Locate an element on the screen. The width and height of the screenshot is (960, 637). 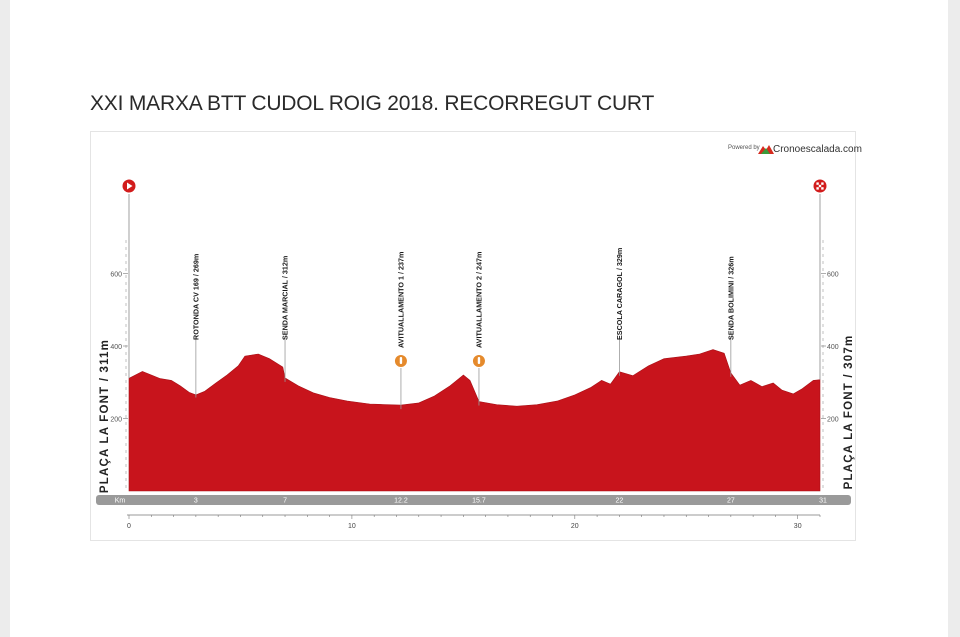
km-bar-label: 3 is located at coordinates (196, 501).